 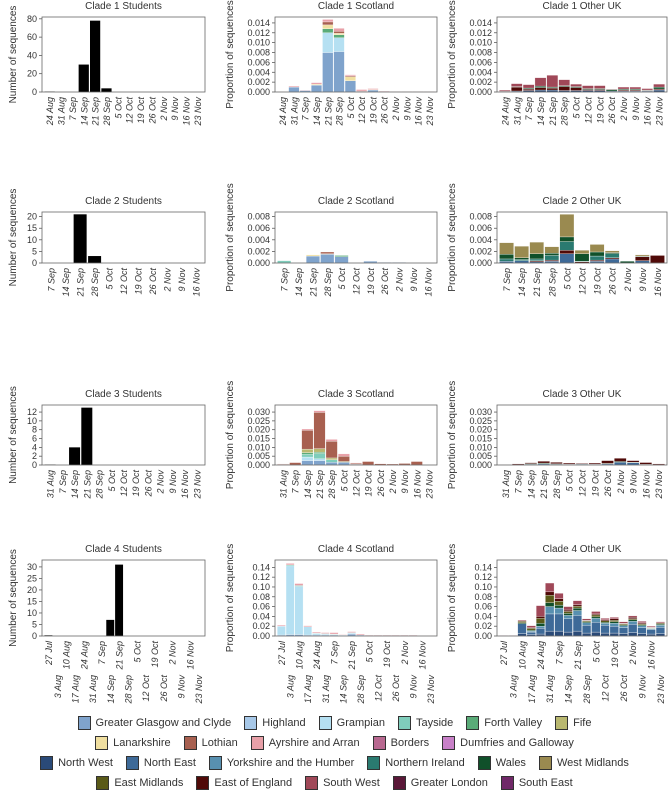 I want to click on legend-label: East of England, so click(x=253, y=783).